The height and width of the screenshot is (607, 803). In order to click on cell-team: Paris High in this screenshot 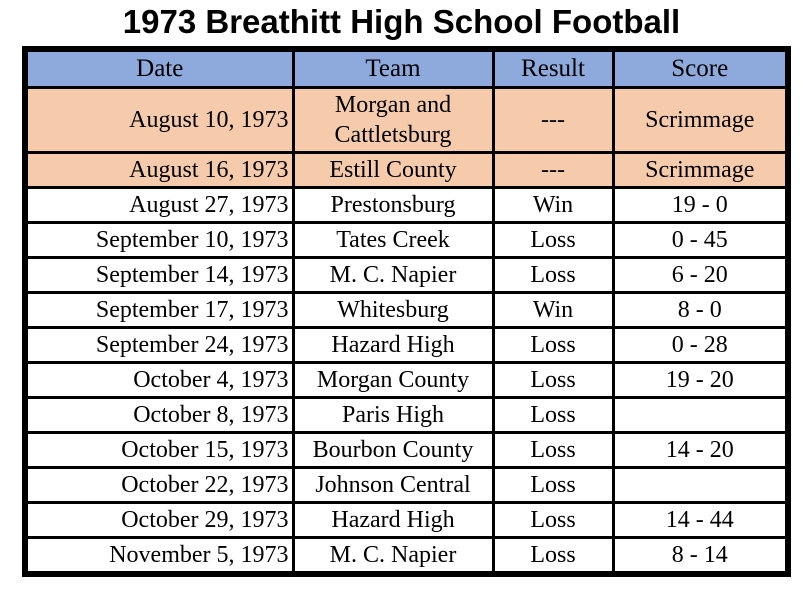, I will do `click(393, 414)`.